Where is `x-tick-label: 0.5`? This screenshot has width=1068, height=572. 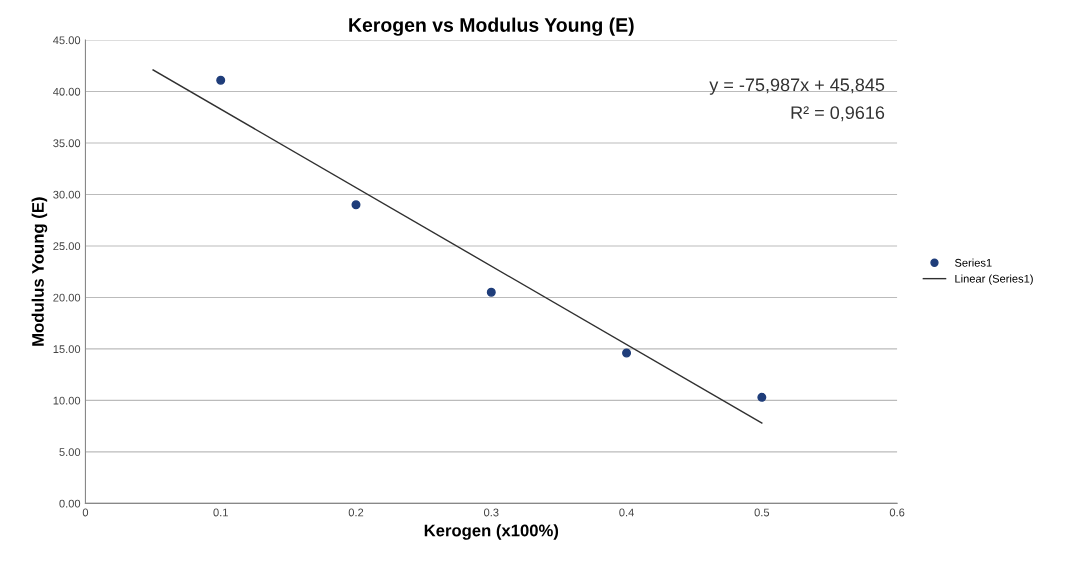
x-tick-label: 0.5 is located at coordinates (762, 512).